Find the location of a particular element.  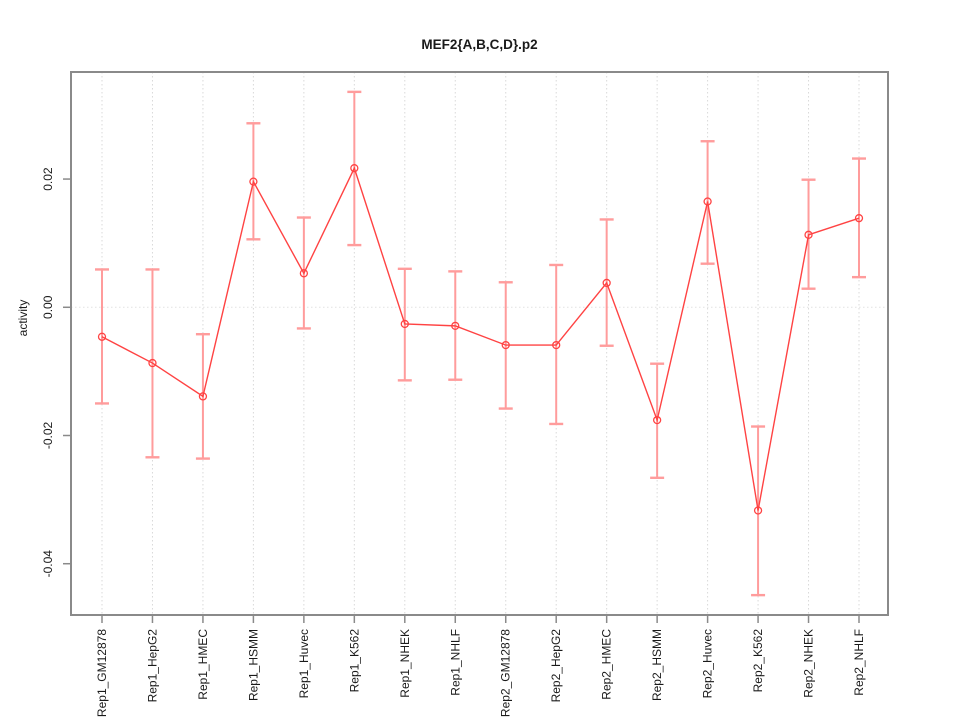

x-tick-label: Rep2_HMEC is located at coordinates (607, 664).